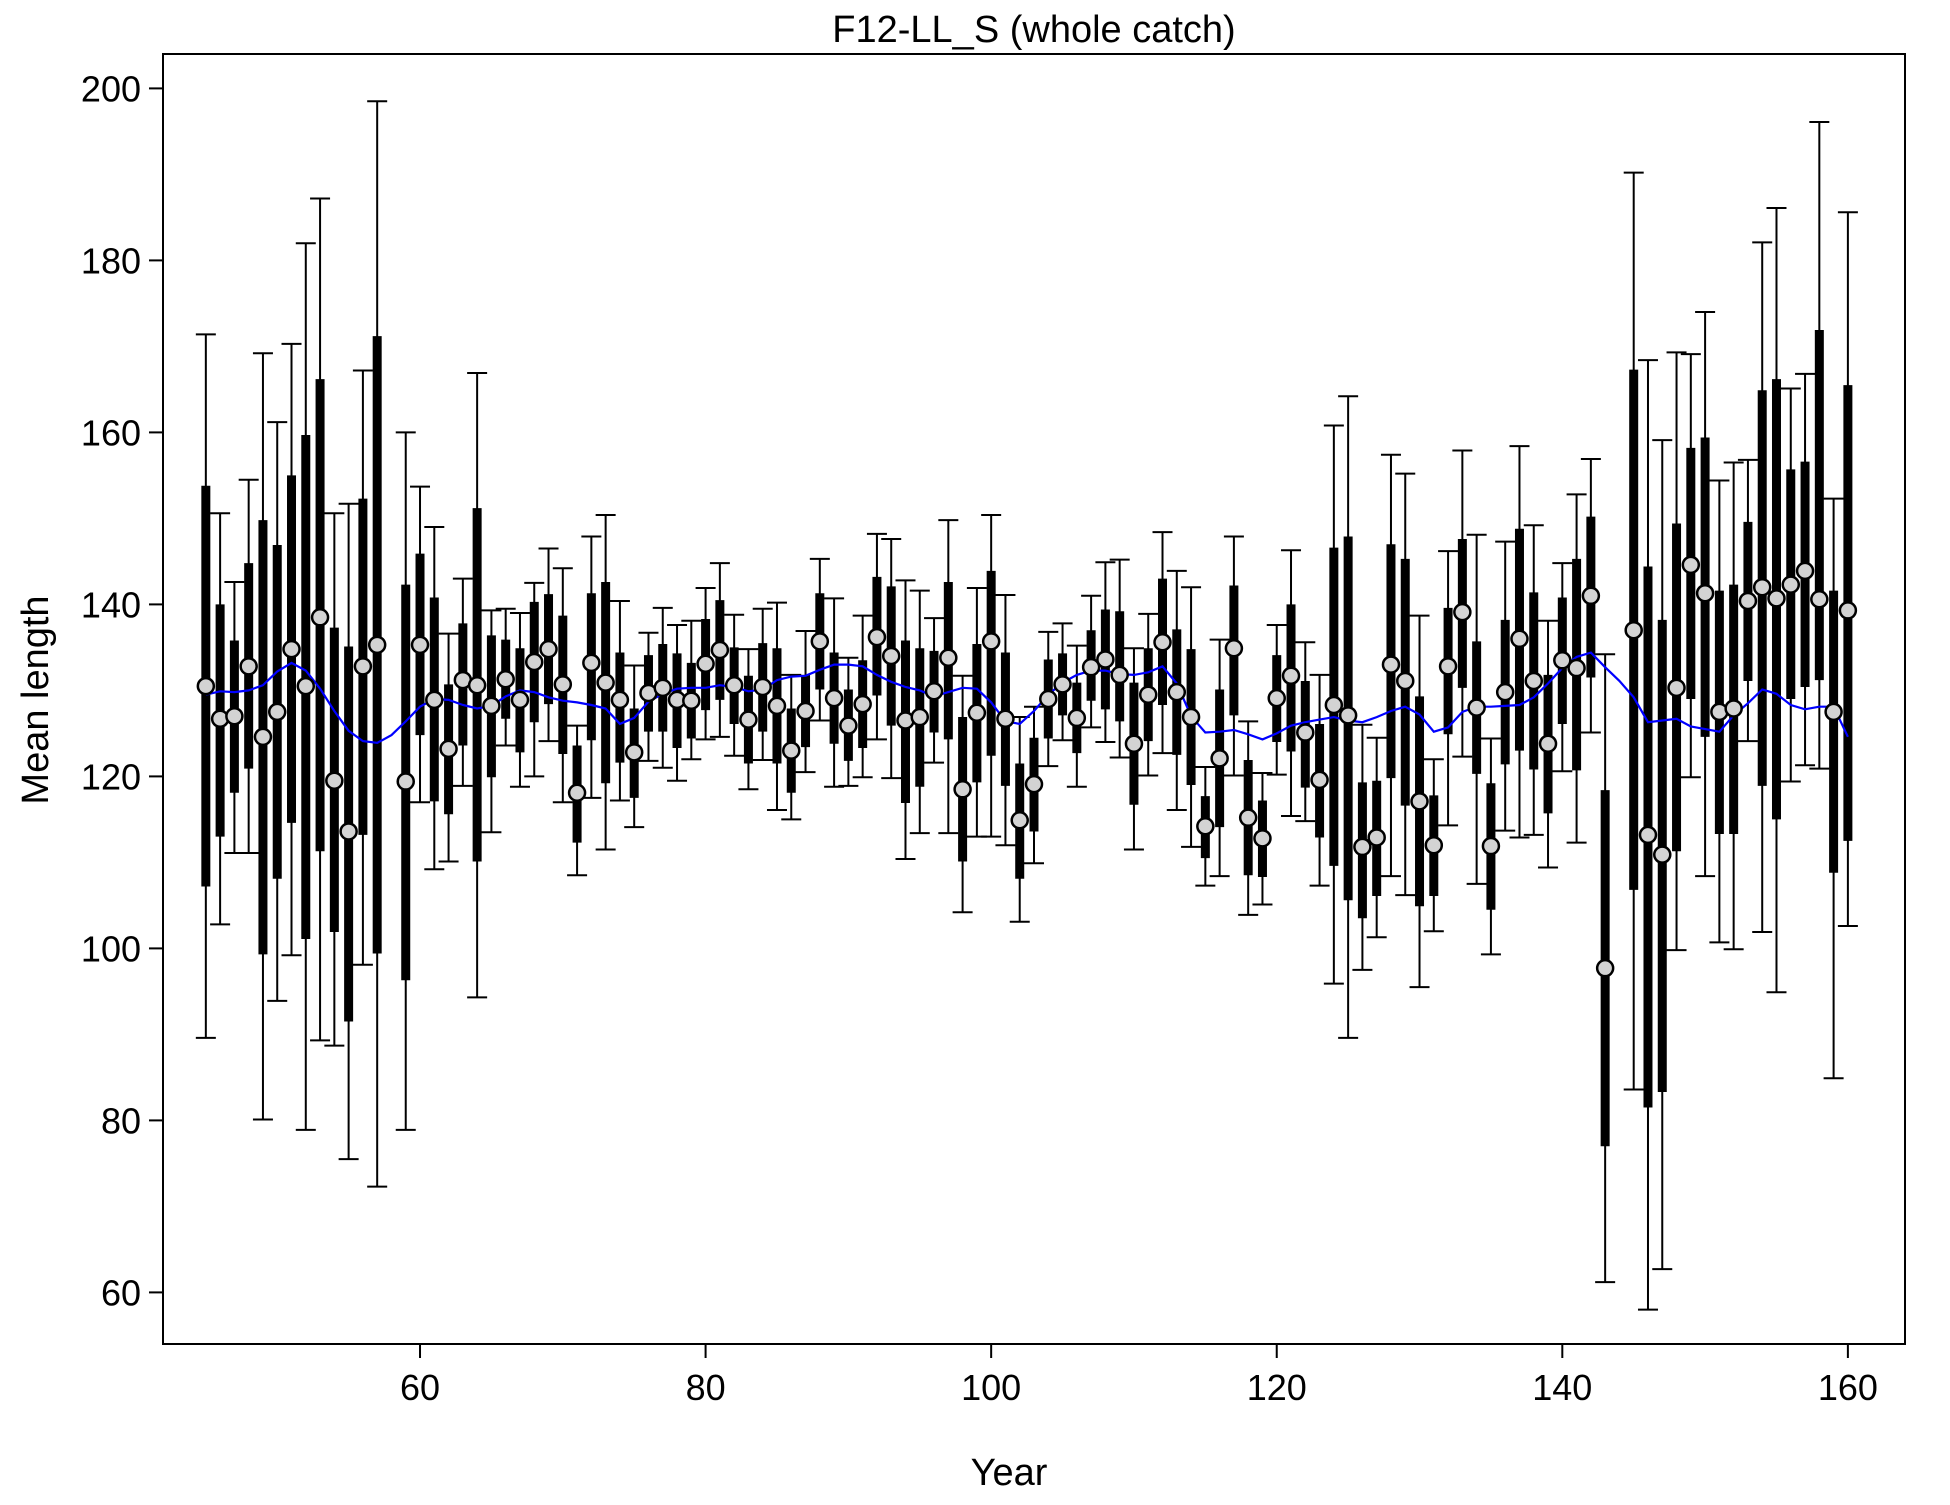 The height and width of the screenshot is (1505, 1950). What do you see at coordinates (420, 1387) in the screenshot?
I see `x-tick-label: 60` at bounding box center [420, 1387].